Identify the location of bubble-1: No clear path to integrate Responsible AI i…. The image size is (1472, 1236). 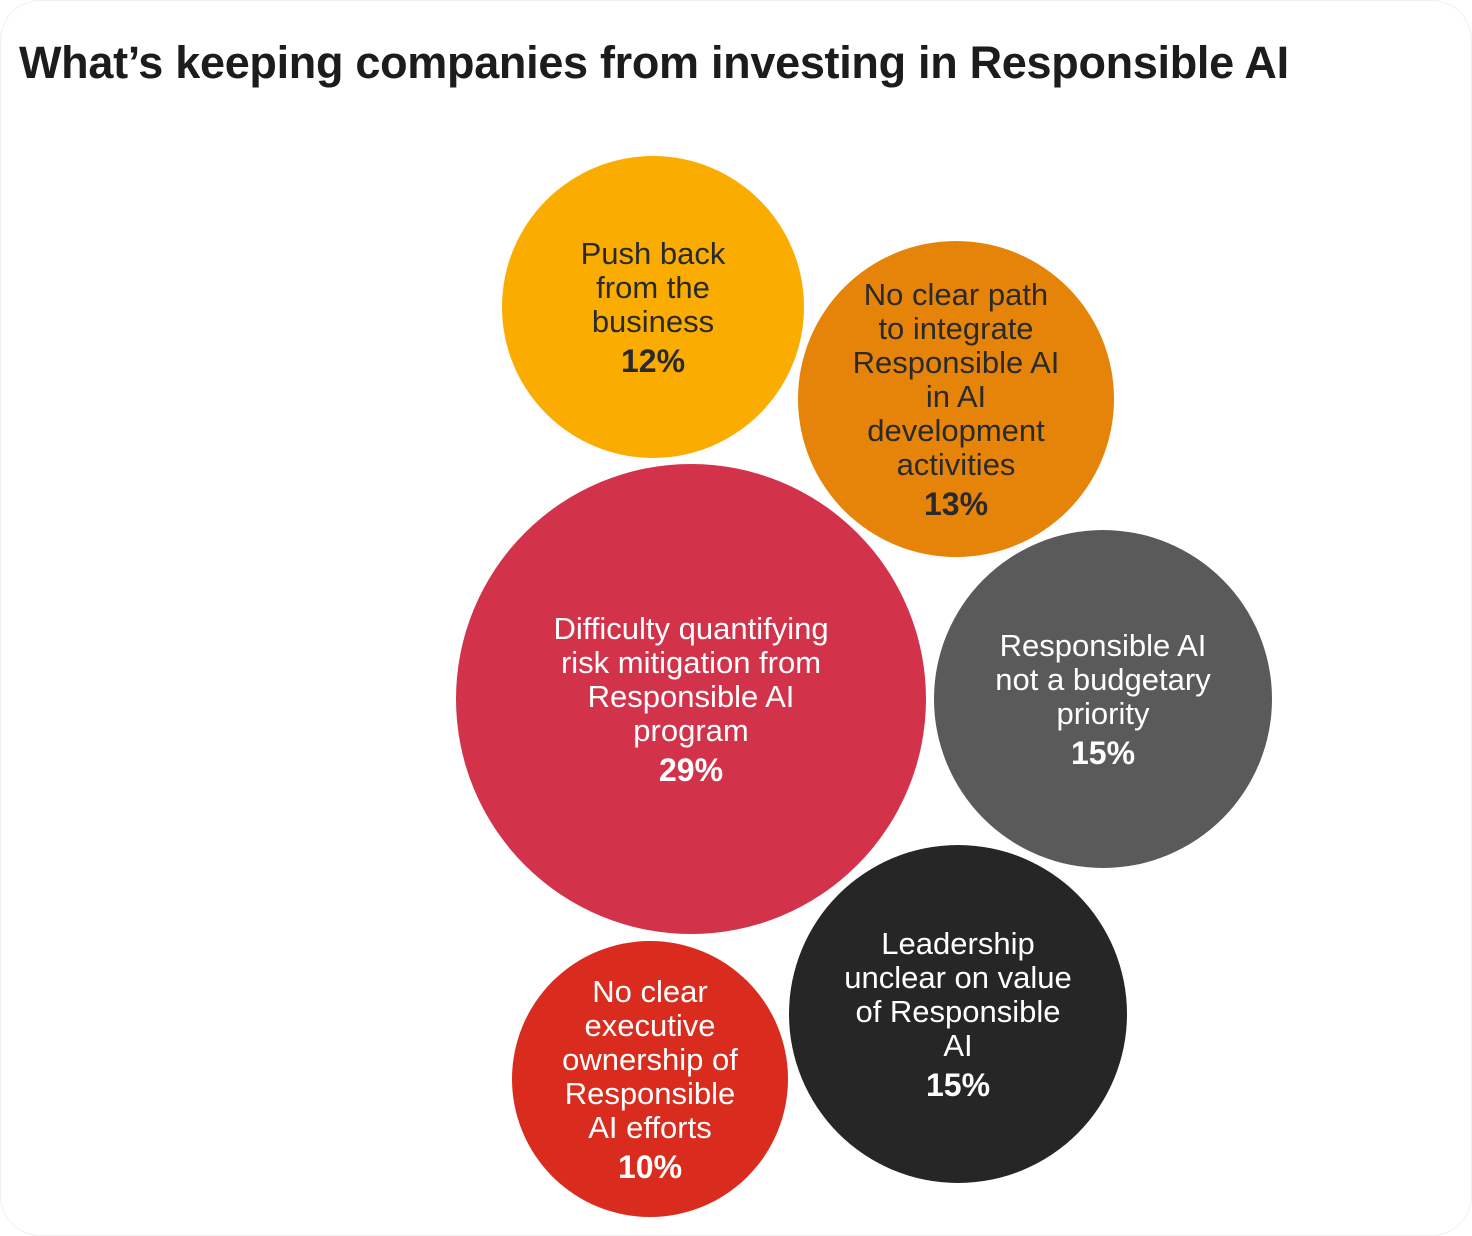
(956, 399).